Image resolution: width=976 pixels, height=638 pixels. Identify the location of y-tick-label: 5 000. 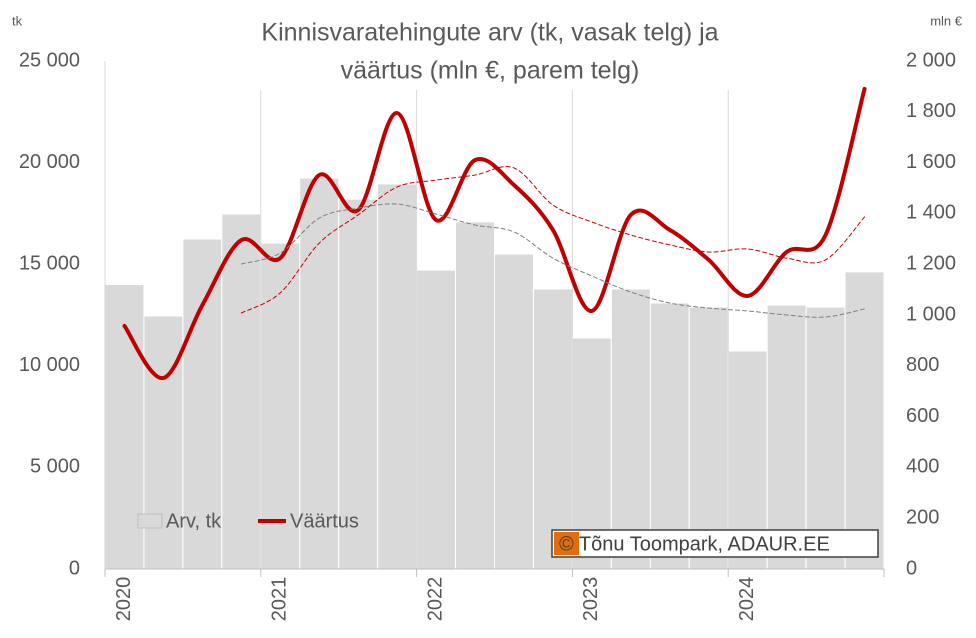
(55, 467).